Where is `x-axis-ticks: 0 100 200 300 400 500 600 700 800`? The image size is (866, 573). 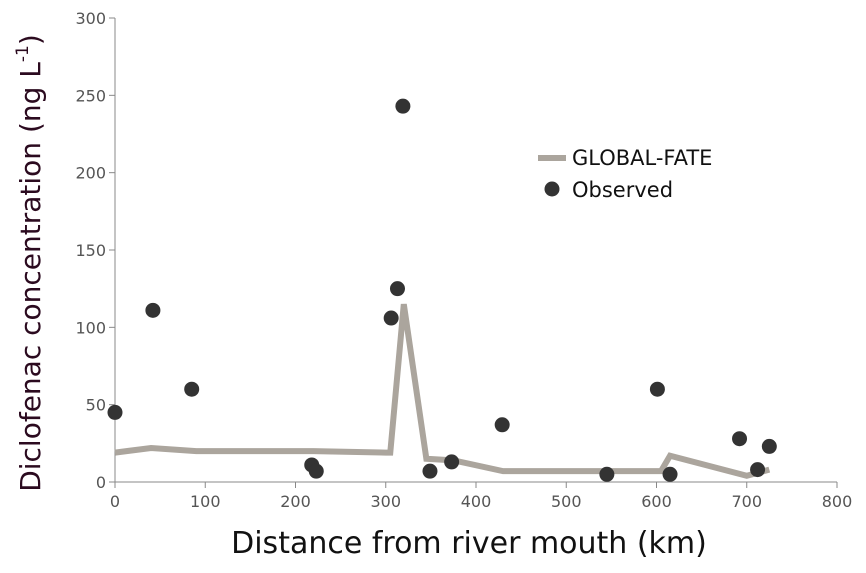 x-axis-ticks: 0 100 200 300 400 500 600 700 800 is located at coordinates (481, 496).